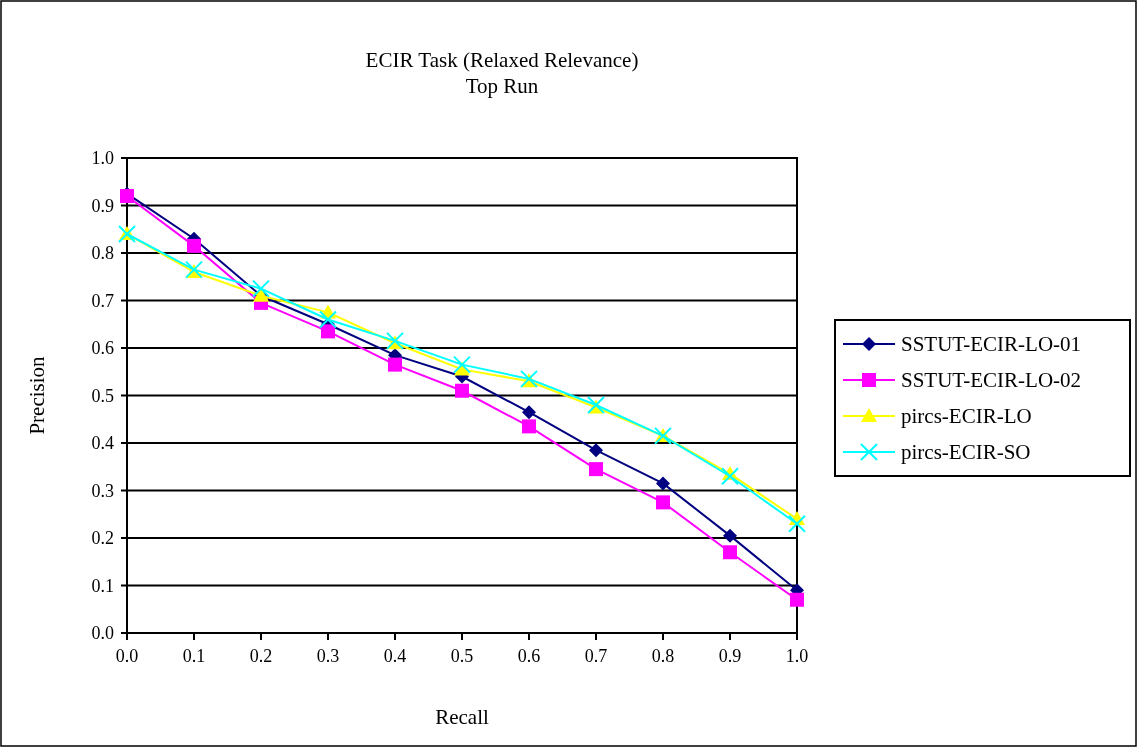 The height and width of the screenshot is (747, 1137). I want to click on x-tick-label: 0.1, so click(194, 656).